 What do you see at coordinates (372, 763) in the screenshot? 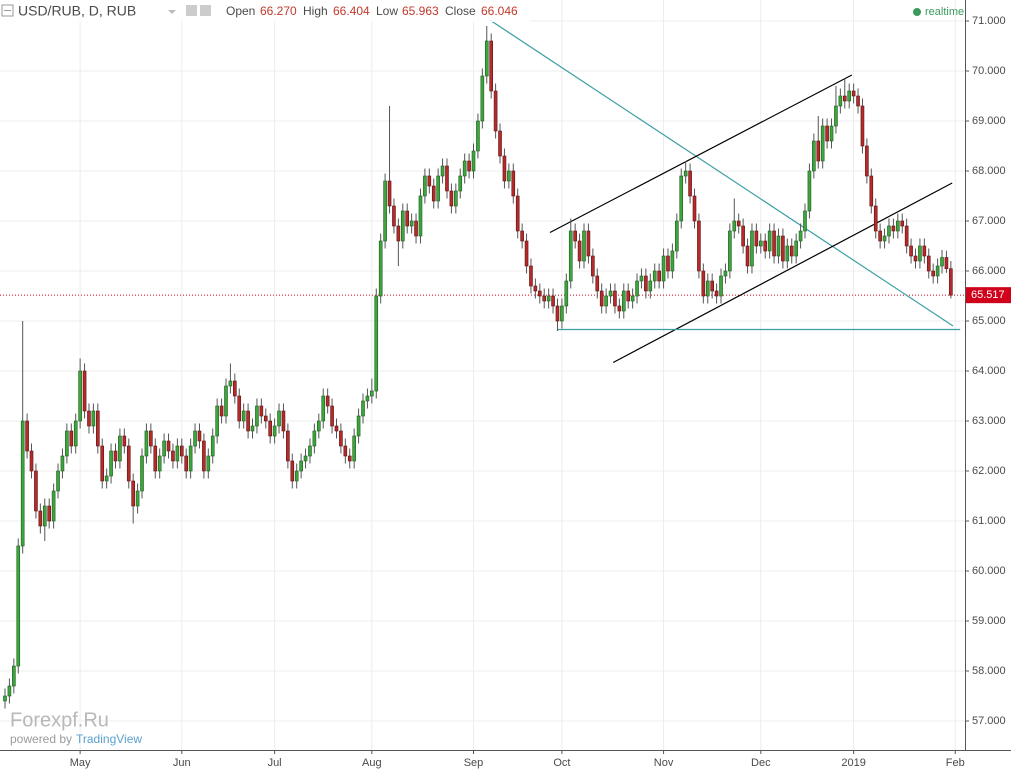
I see `x-tick-label: Aug` at bounding box center [372, 763].